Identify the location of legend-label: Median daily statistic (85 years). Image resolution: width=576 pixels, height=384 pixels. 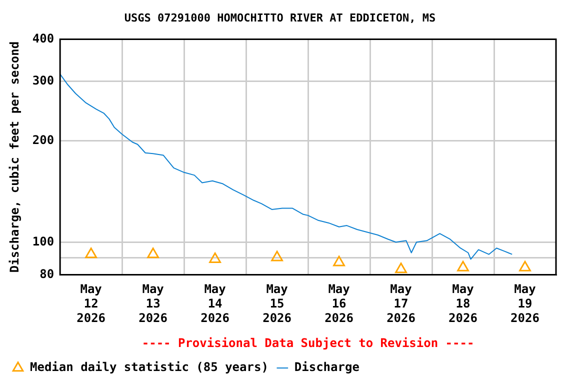
(149, 367).